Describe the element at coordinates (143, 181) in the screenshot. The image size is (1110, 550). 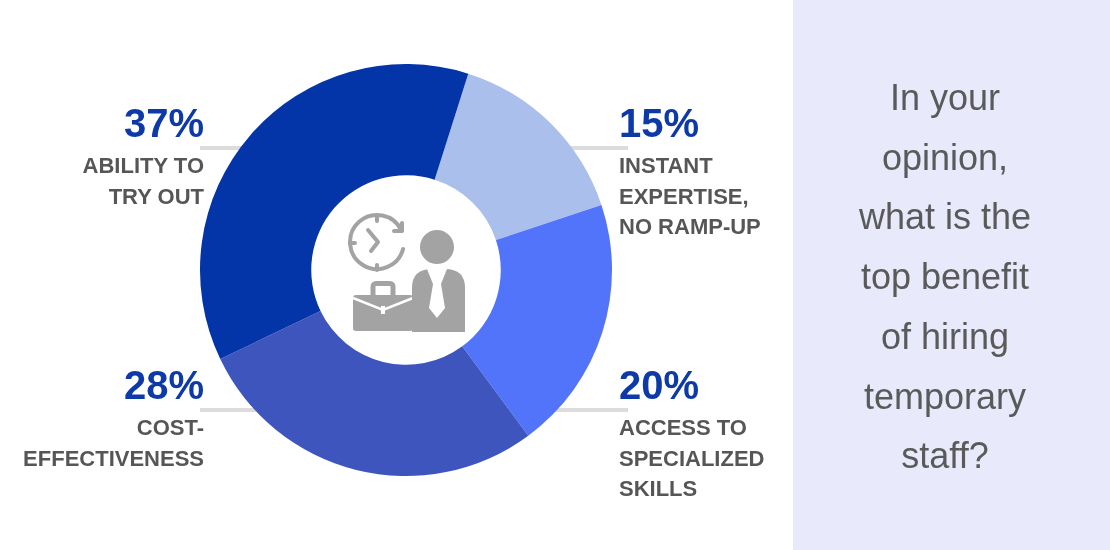
I see `slice-label: ABILITY TO TRY OUT` at that location.